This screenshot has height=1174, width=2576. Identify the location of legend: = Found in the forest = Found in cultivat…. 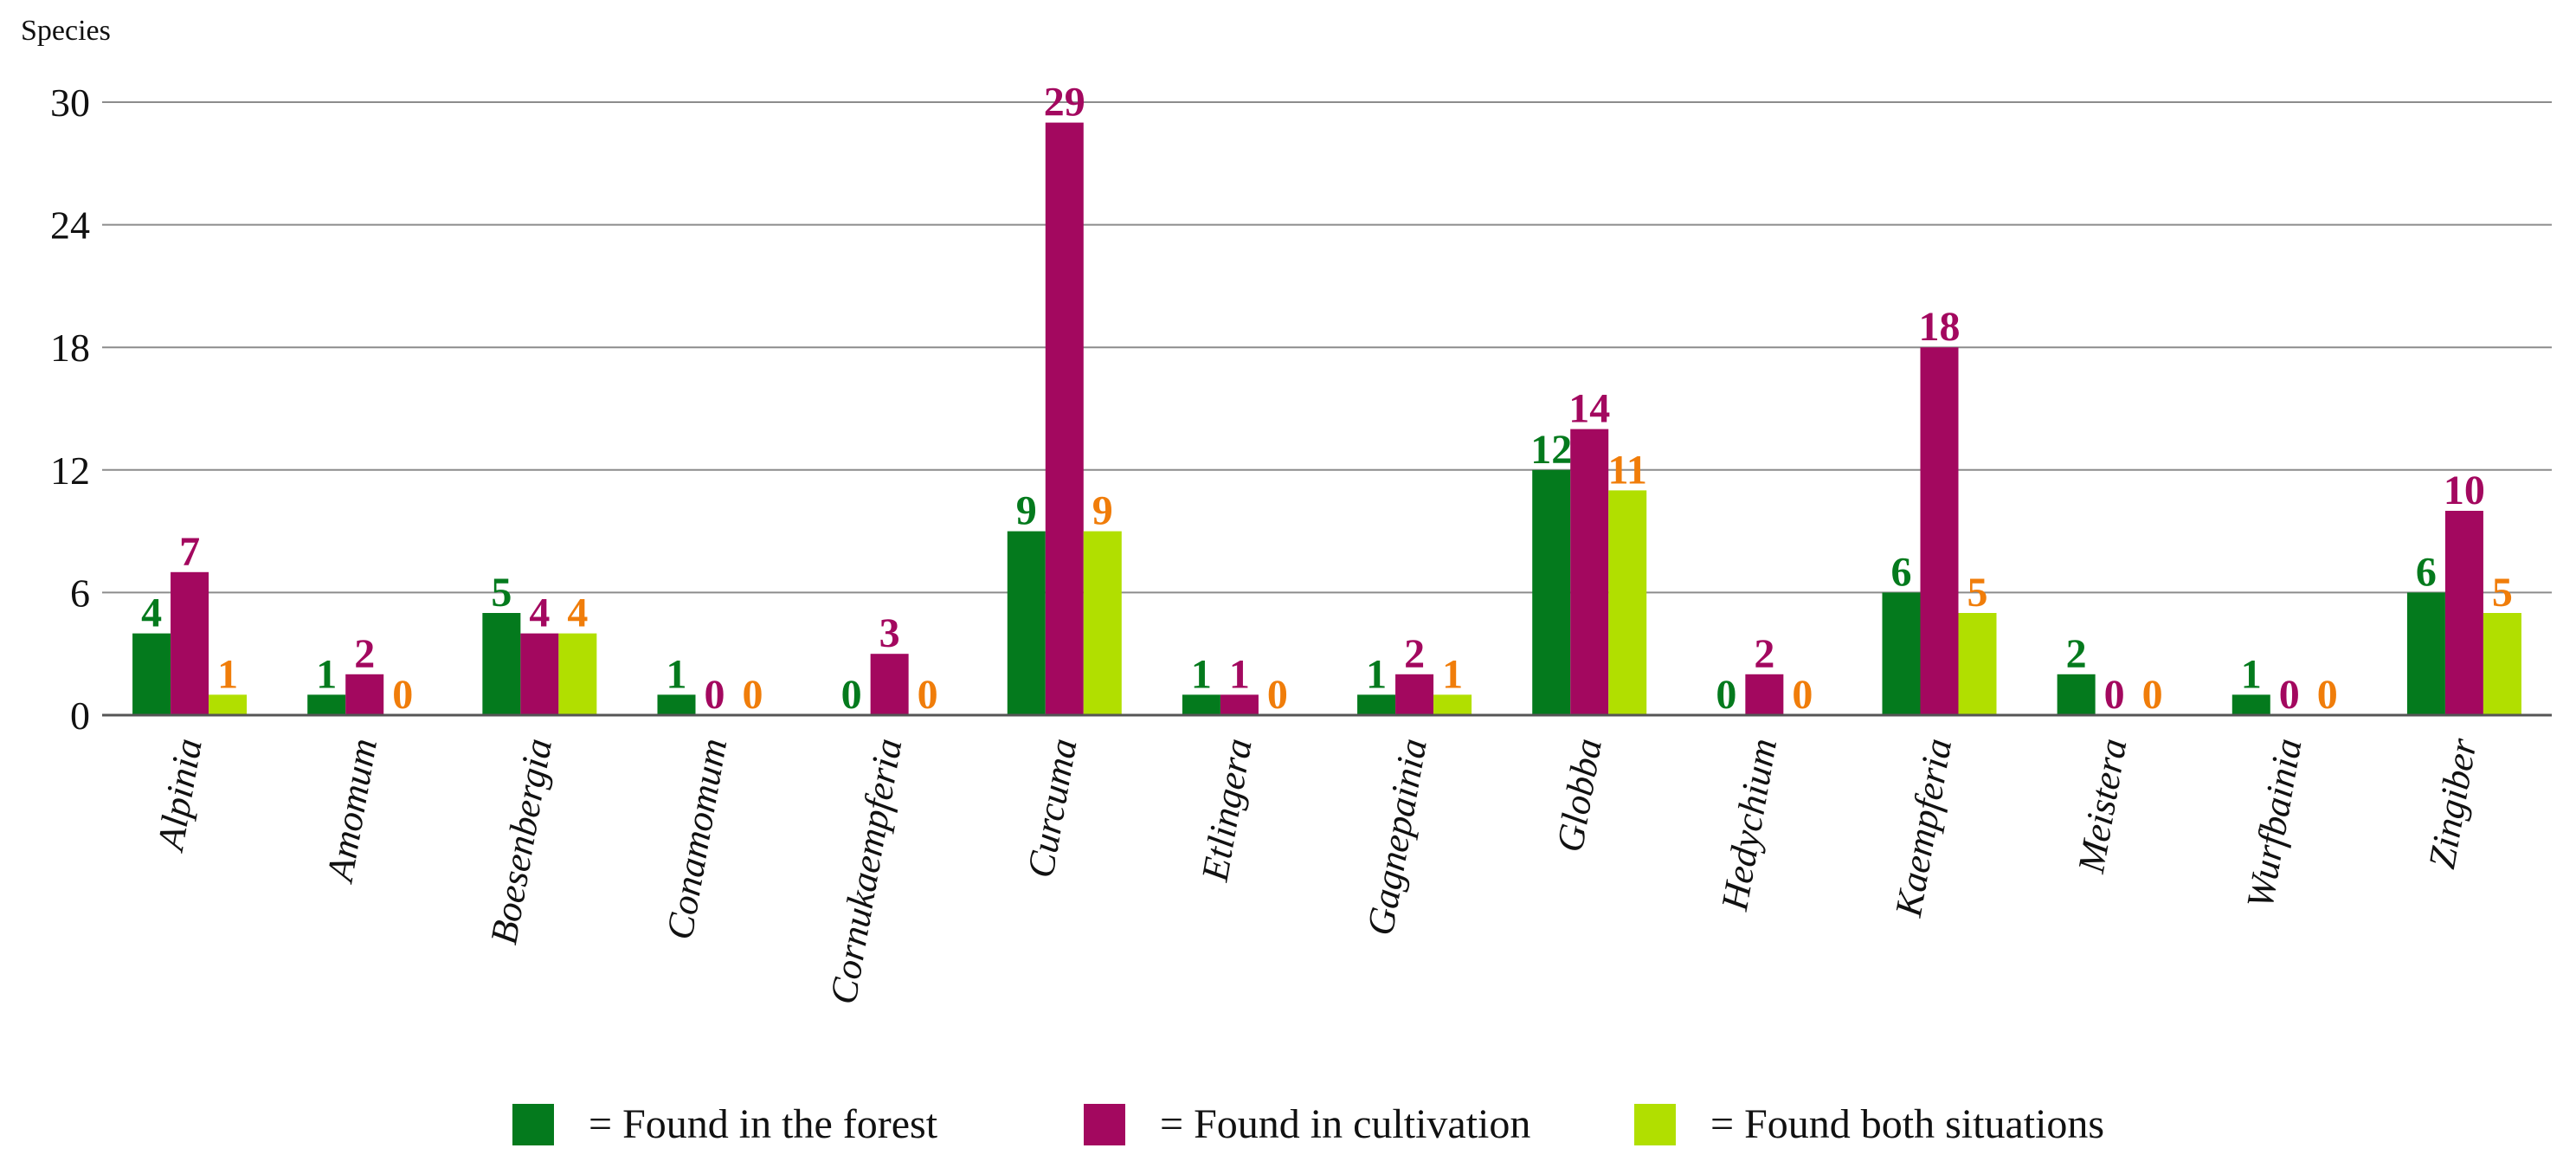
(1308, 1124).